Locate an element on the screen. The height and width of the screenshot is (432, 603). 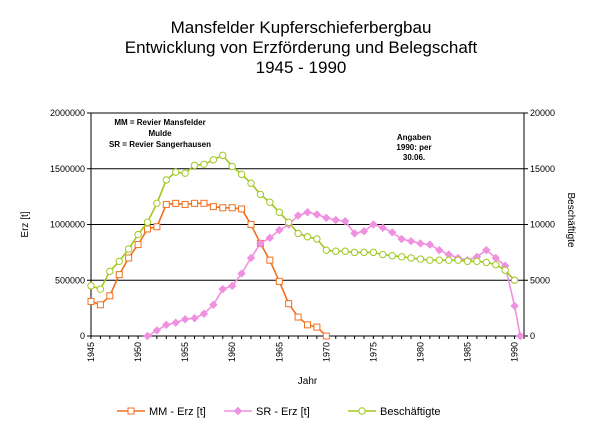
x-tick-label: 1955 is located at coordinates (185, 352).